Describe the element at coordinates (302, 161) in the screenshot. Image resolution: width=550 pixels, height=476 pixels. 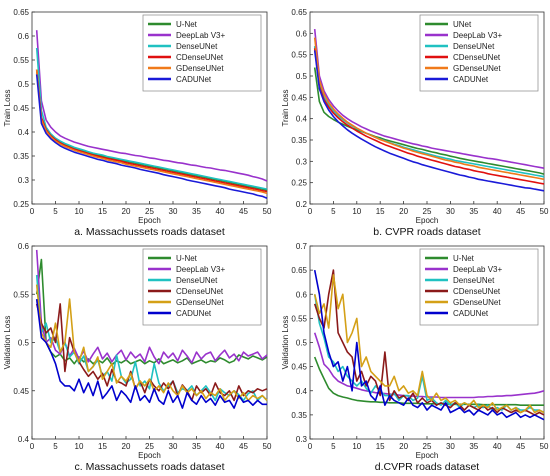
I see `y-tick-label: 0.3` at that location.